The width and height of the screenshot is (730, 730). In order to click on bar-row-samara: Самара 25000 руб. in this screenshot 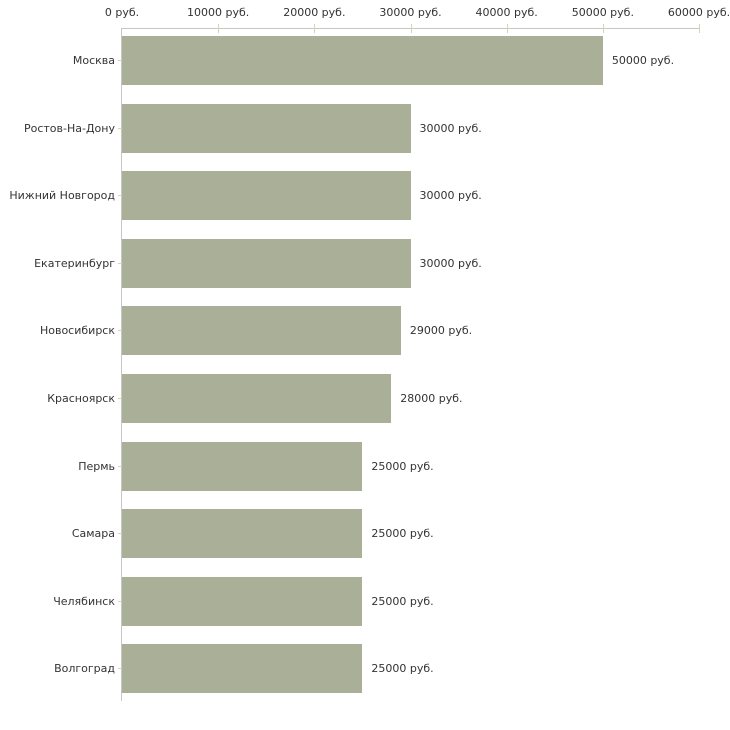, I will do `click(385, 543)`.